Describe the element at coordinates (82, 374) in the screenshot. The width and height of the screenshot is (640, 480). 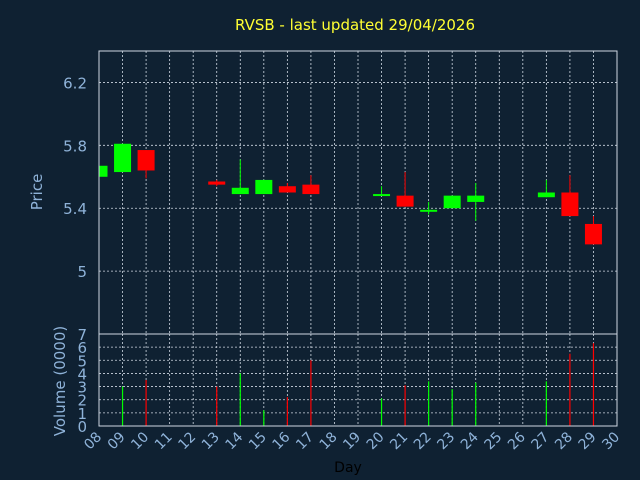
I see `volume-tick-label: 4` at that location.